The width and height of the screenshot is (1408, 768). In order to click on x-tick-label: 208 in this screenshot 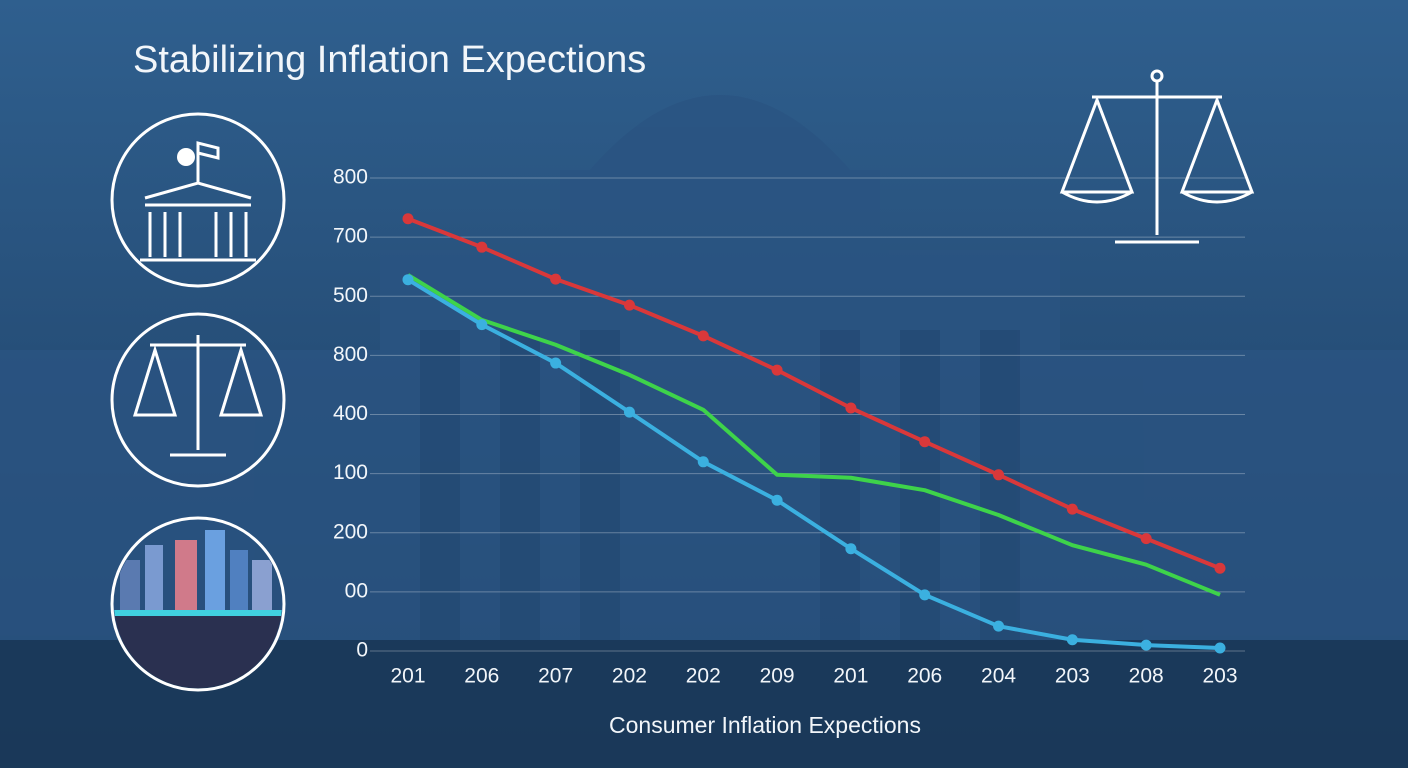, I will do `click(1146, 676)`.